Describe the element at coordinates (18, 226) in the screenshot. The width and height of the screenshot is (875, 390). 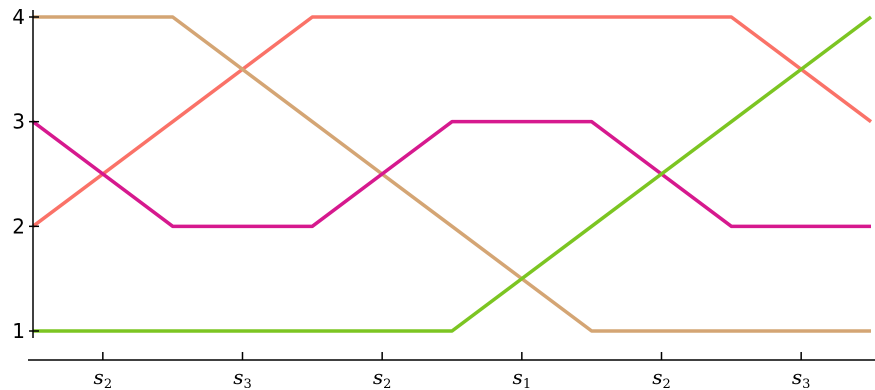
I see `y-tick-label: 2` at that location.